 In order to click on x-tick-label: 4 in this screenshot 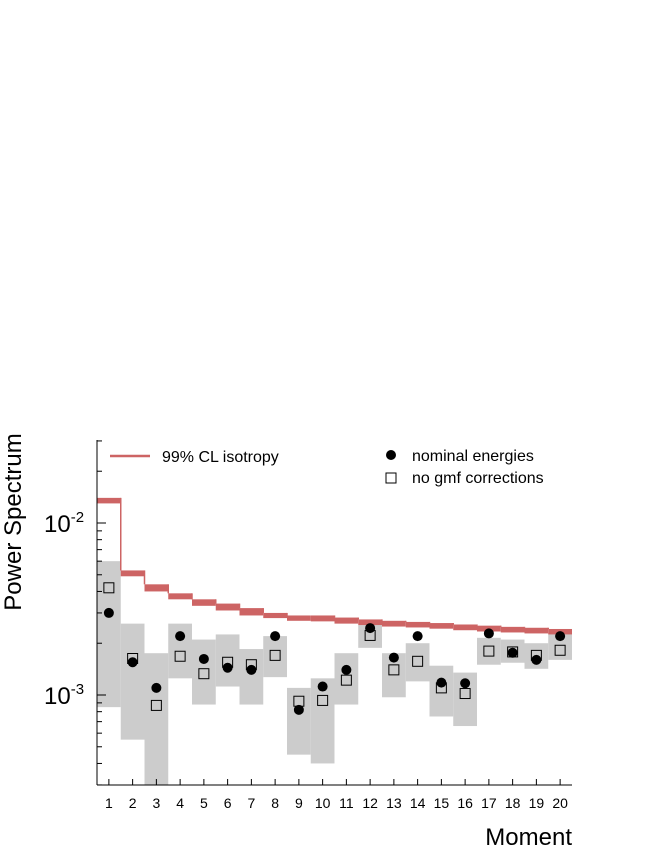, I will do `click(180, 803)`.